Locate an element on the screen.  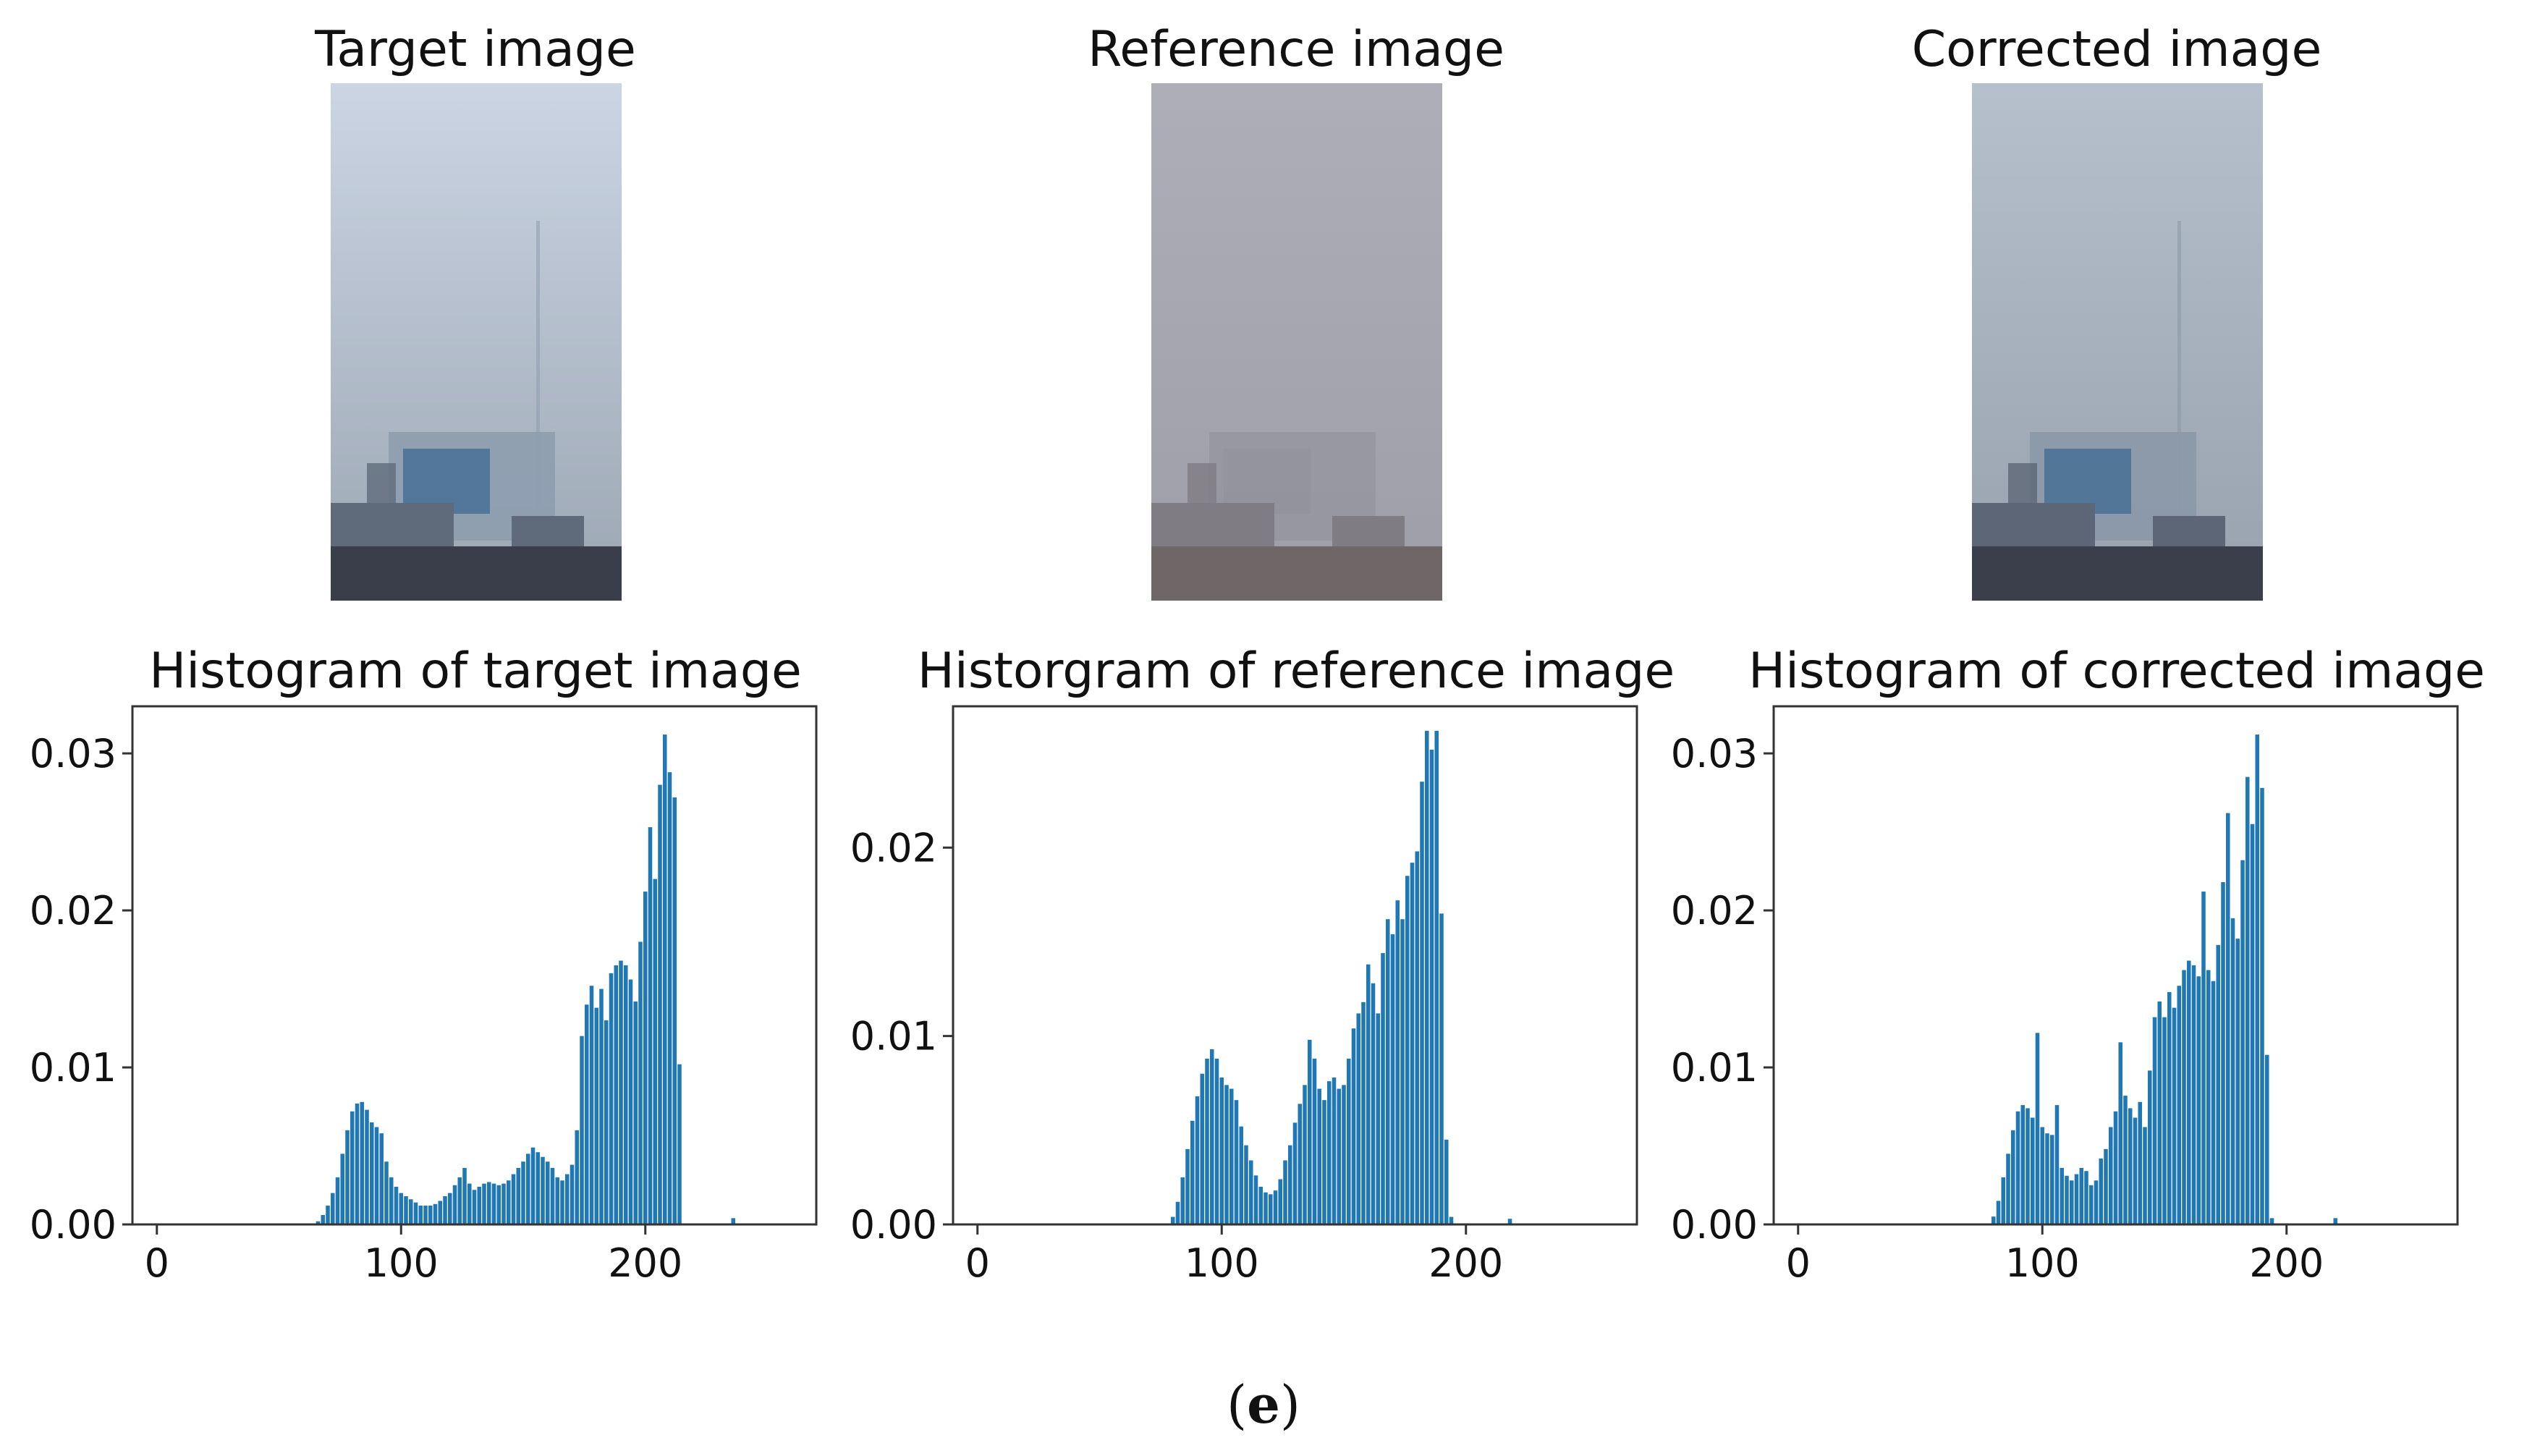
photo-ground is located at coordinates (1296, 573).